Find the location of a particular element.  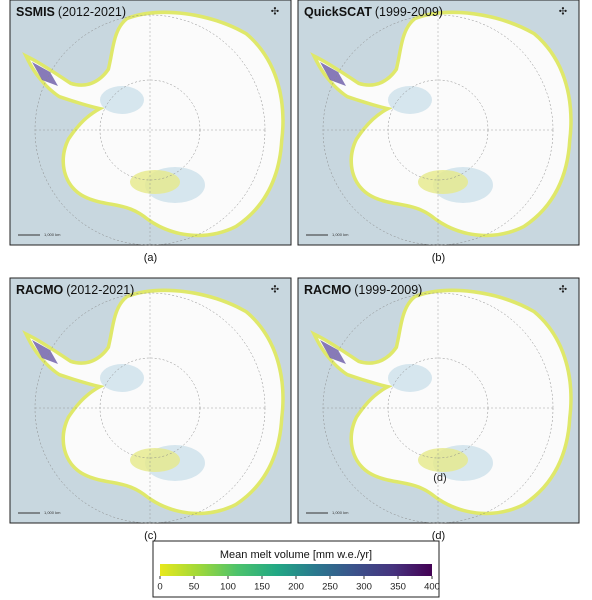

panel-name: QuickSCAT is located at coordinates (338, 12).